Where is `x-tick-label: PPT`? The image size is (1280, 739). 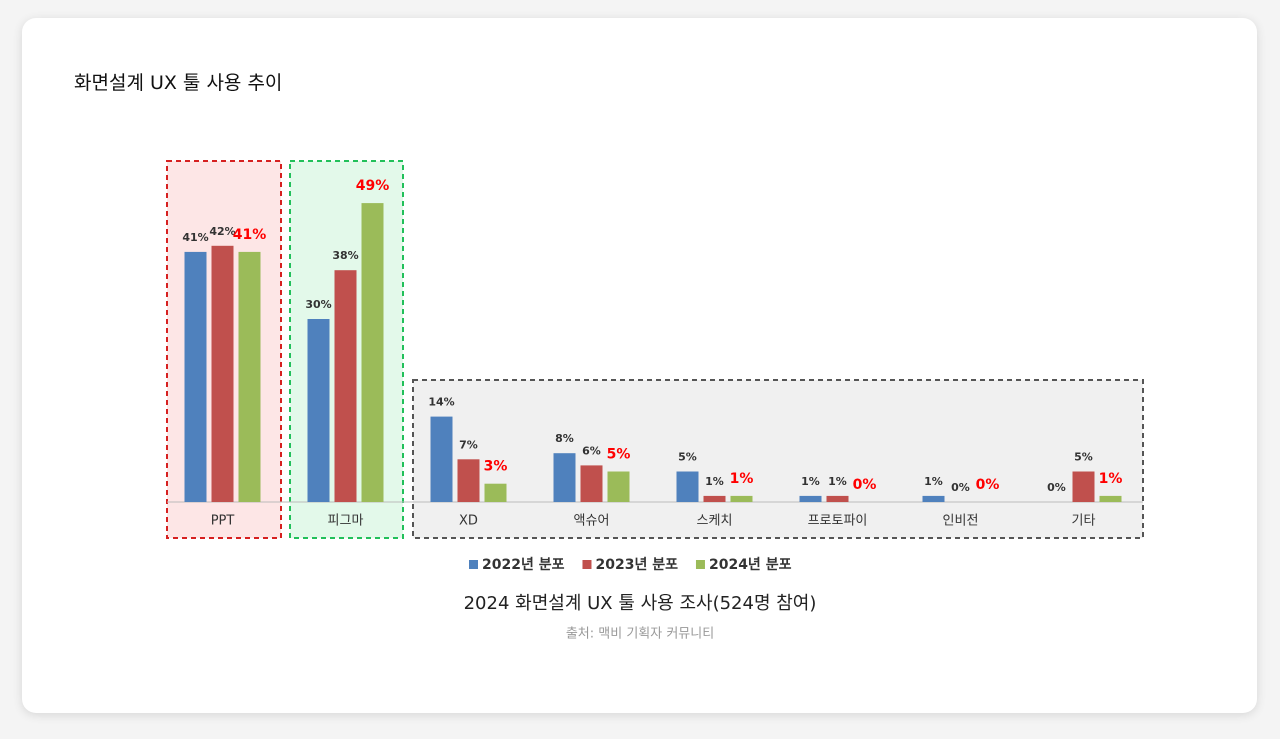
x-tick-label: PPT is located at coordinates (223, 521).